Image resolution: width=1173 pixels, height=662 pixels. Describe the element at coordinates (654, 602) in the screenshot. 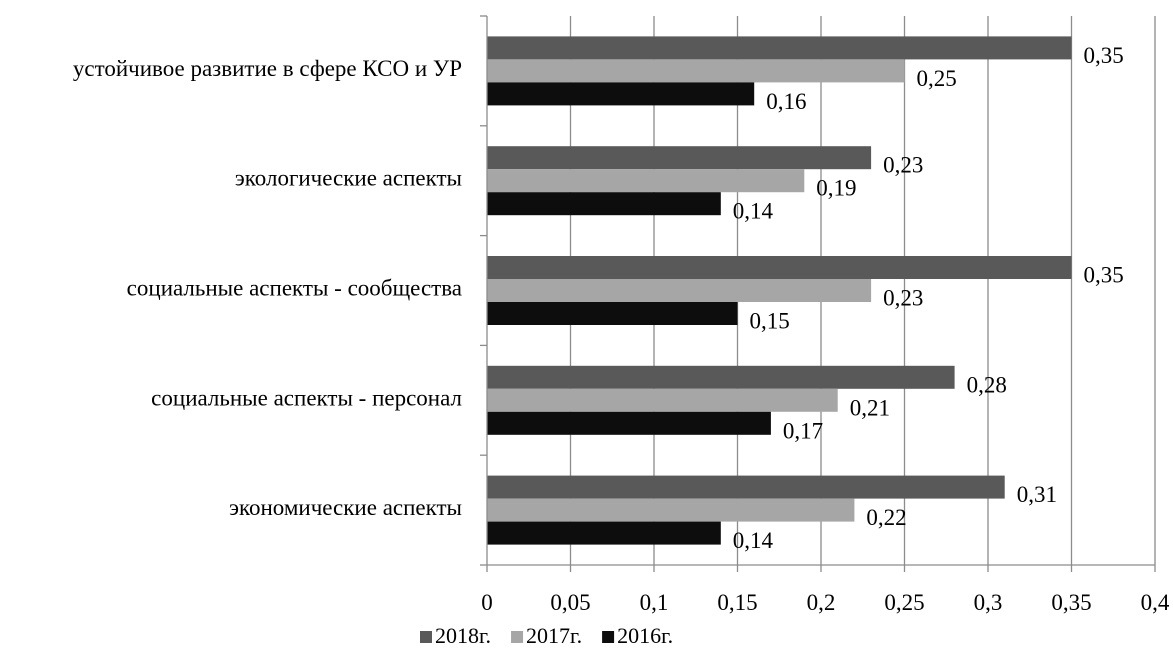

I see `x-tick-label: 0,1` at that location.